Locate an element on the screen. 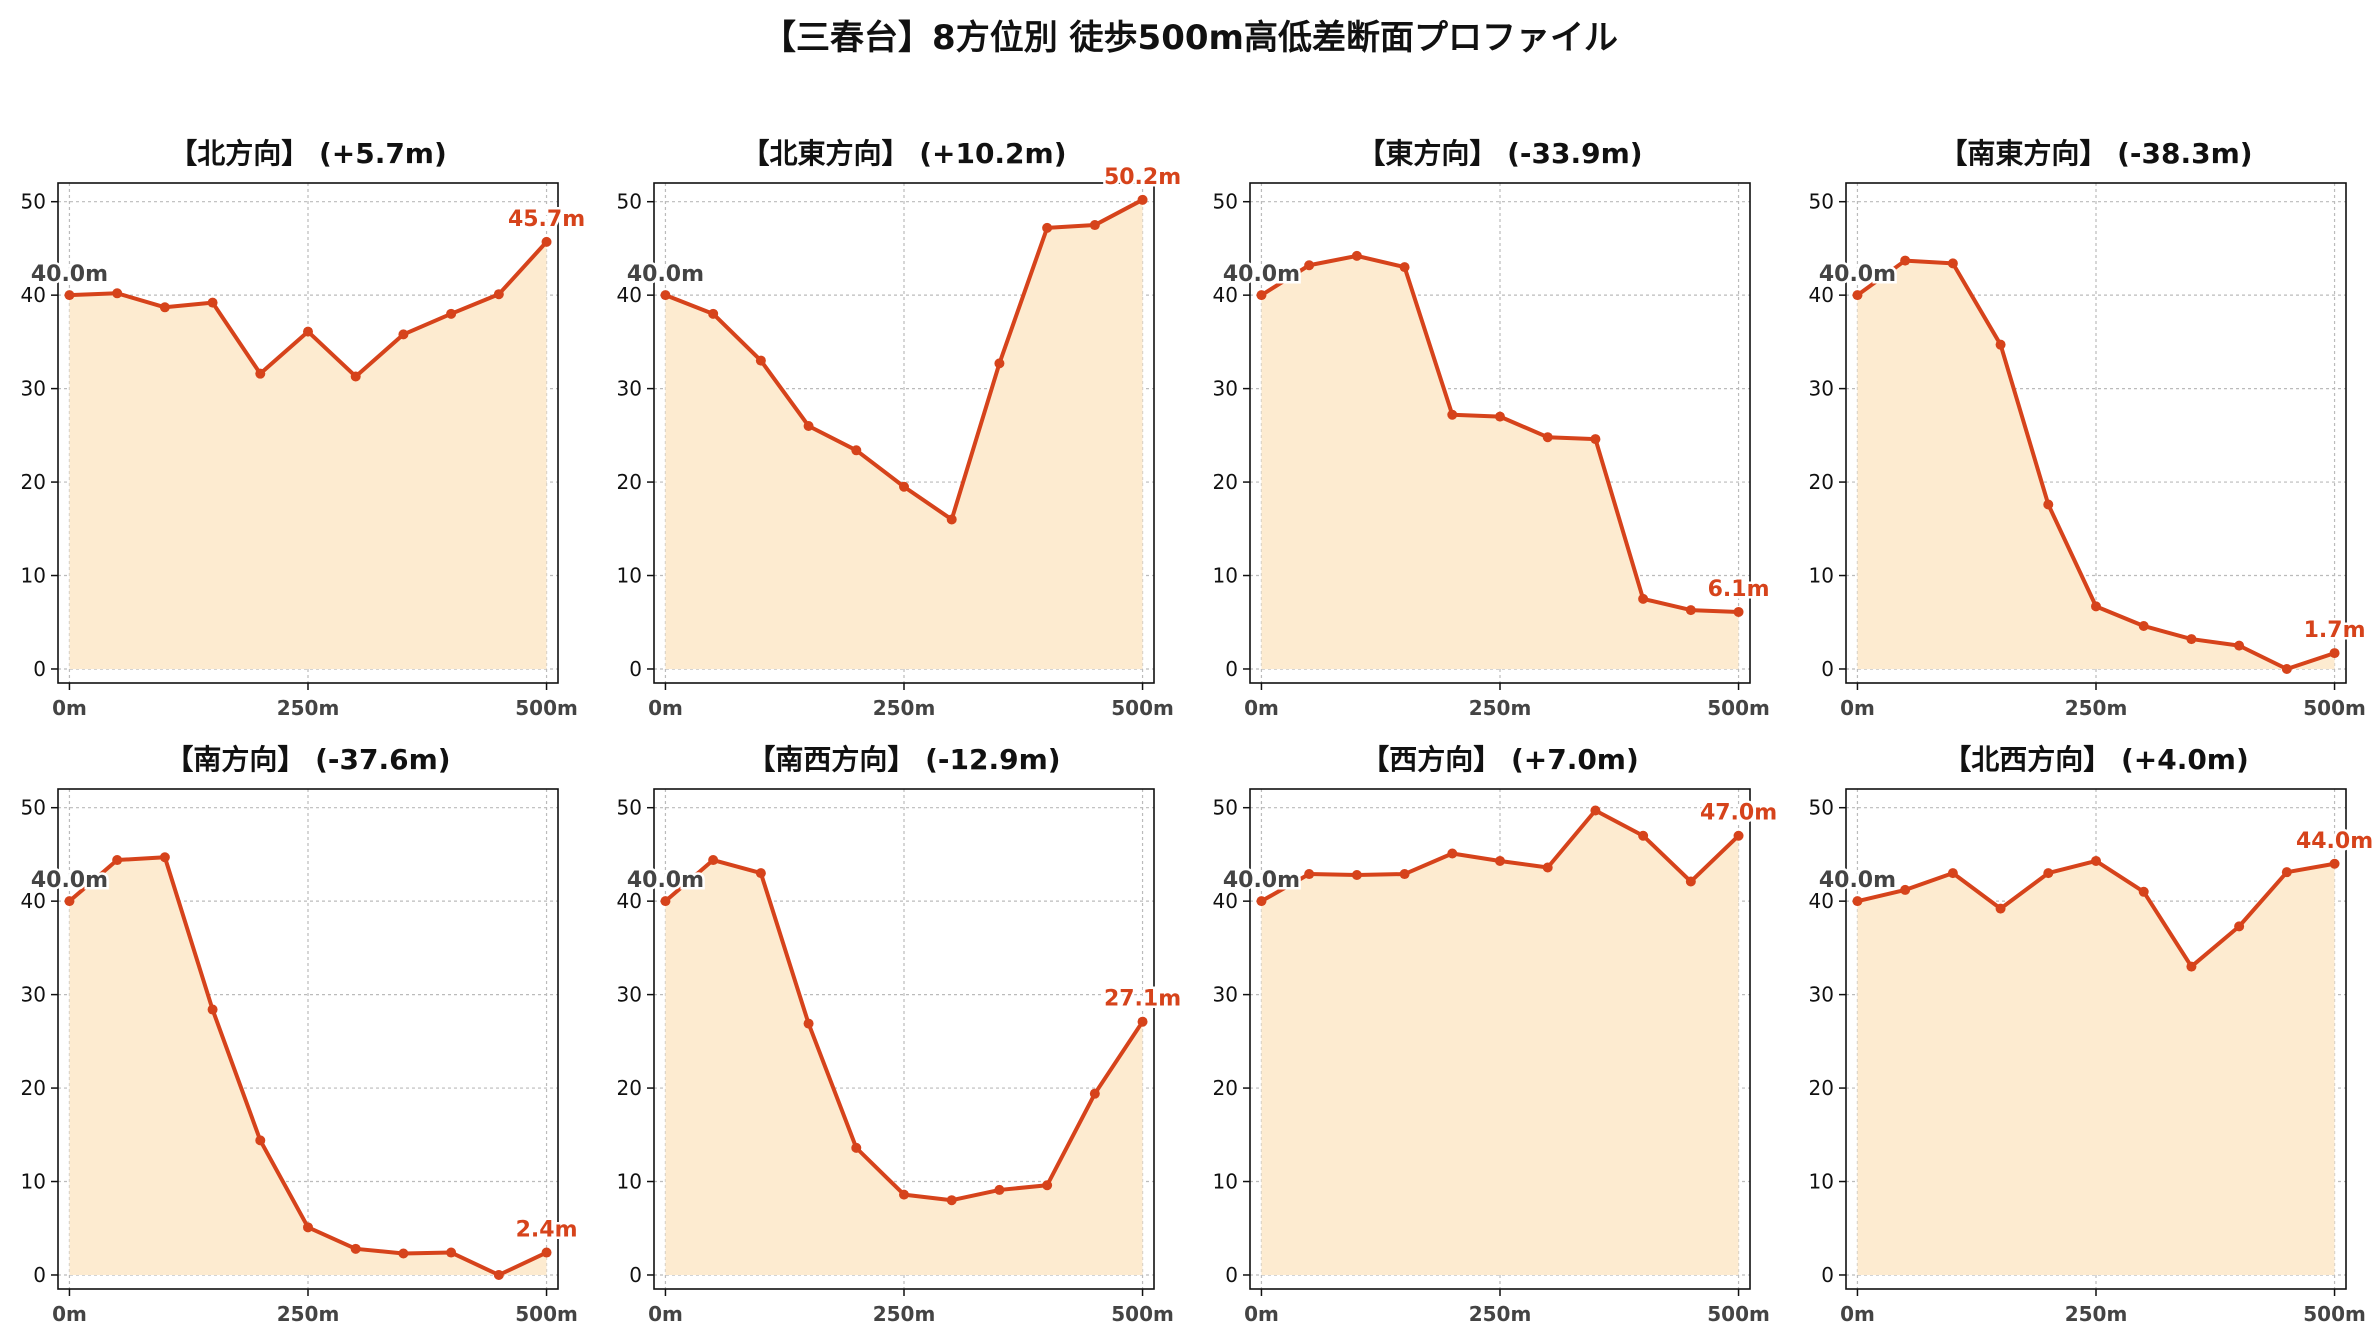 The width and height of the screenshot is (2380, 1340). figure-title: 【三春台】8方位別 徒歩500m高低差断面プロファイル is located at coordinates (1190, 38).